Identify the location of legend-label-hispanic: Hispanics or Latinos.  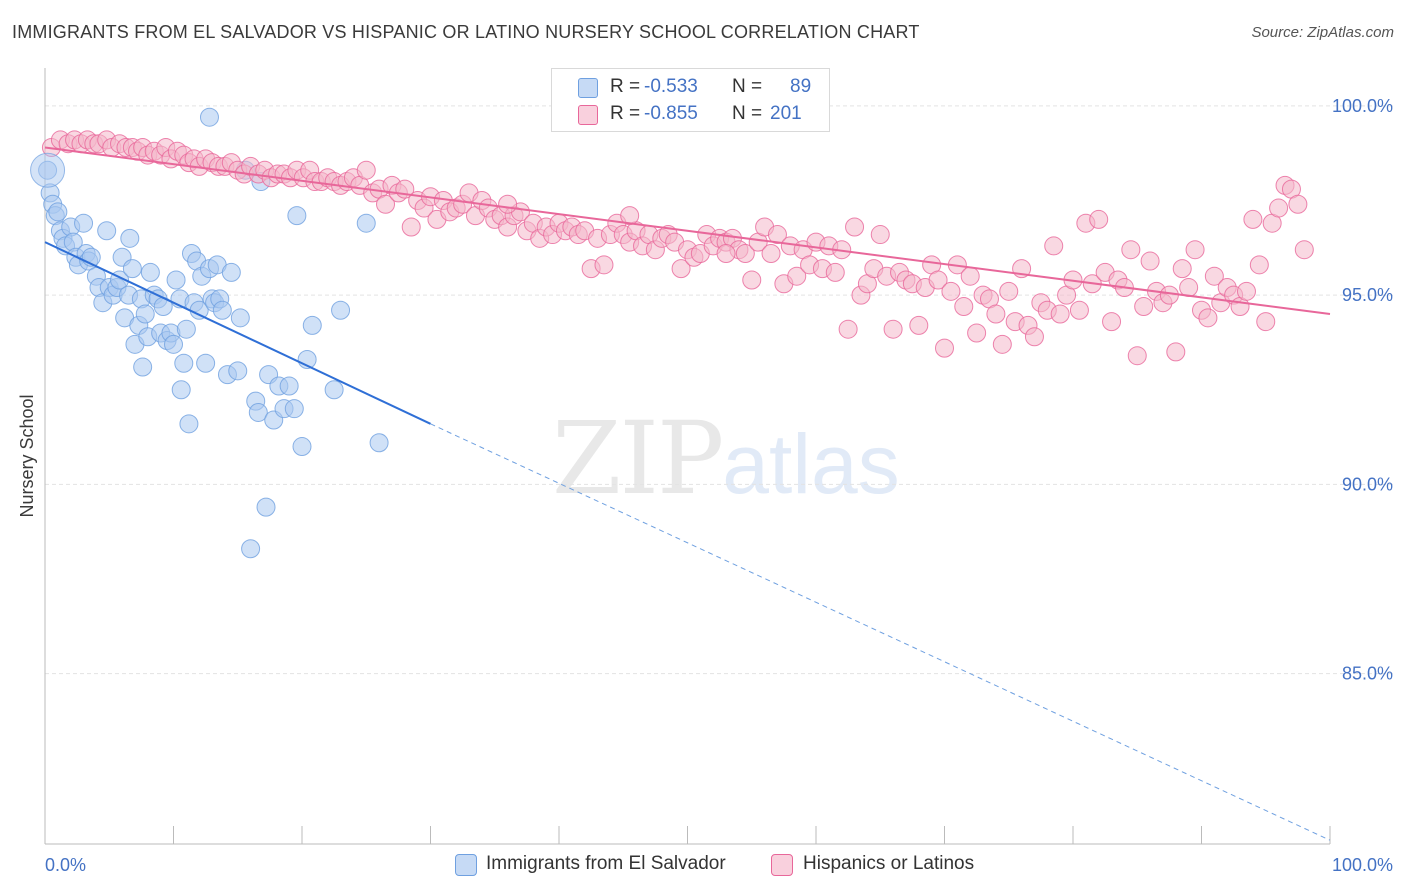
(889, 863).